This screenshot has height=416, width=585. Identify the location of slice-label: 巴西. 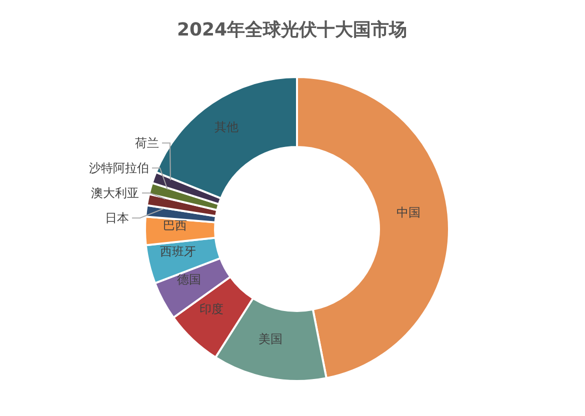
(175, 225).